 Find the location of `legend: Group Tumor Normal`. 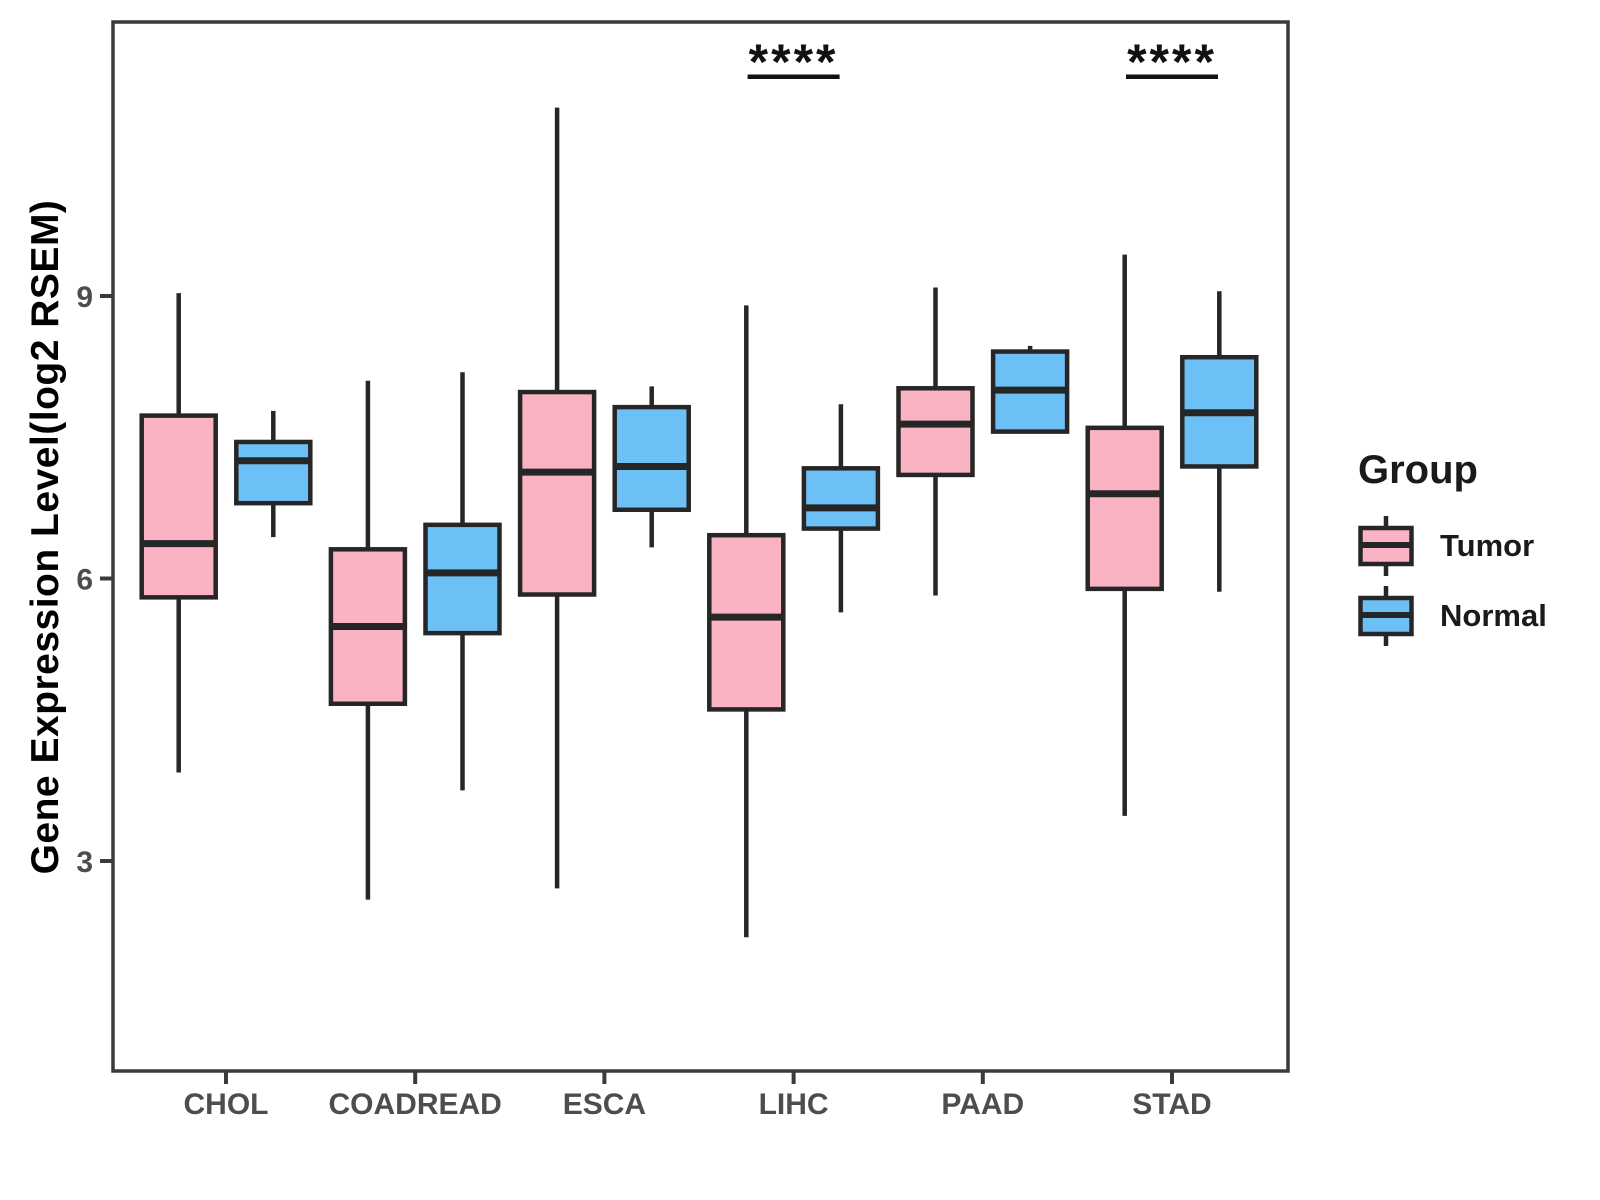

legend: Group Tumor Normal is located at coordinates (1452, 551).